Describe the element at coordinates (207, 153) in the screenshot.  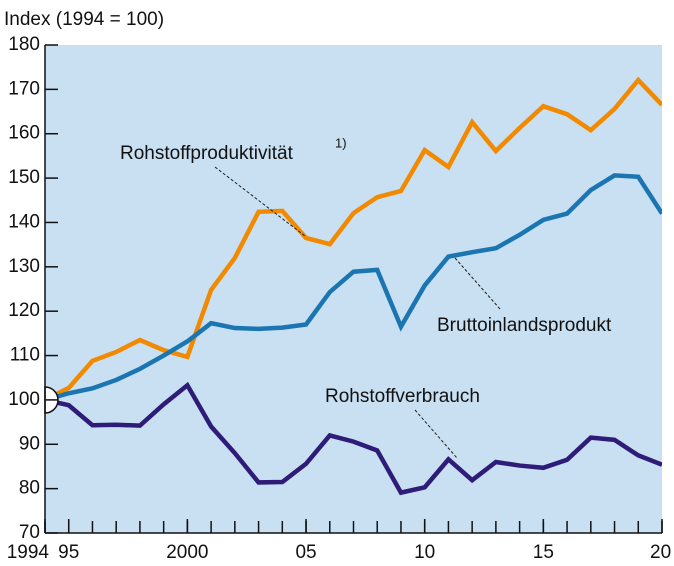
I see `series-label: Rohstoffproduktivität` at that location.